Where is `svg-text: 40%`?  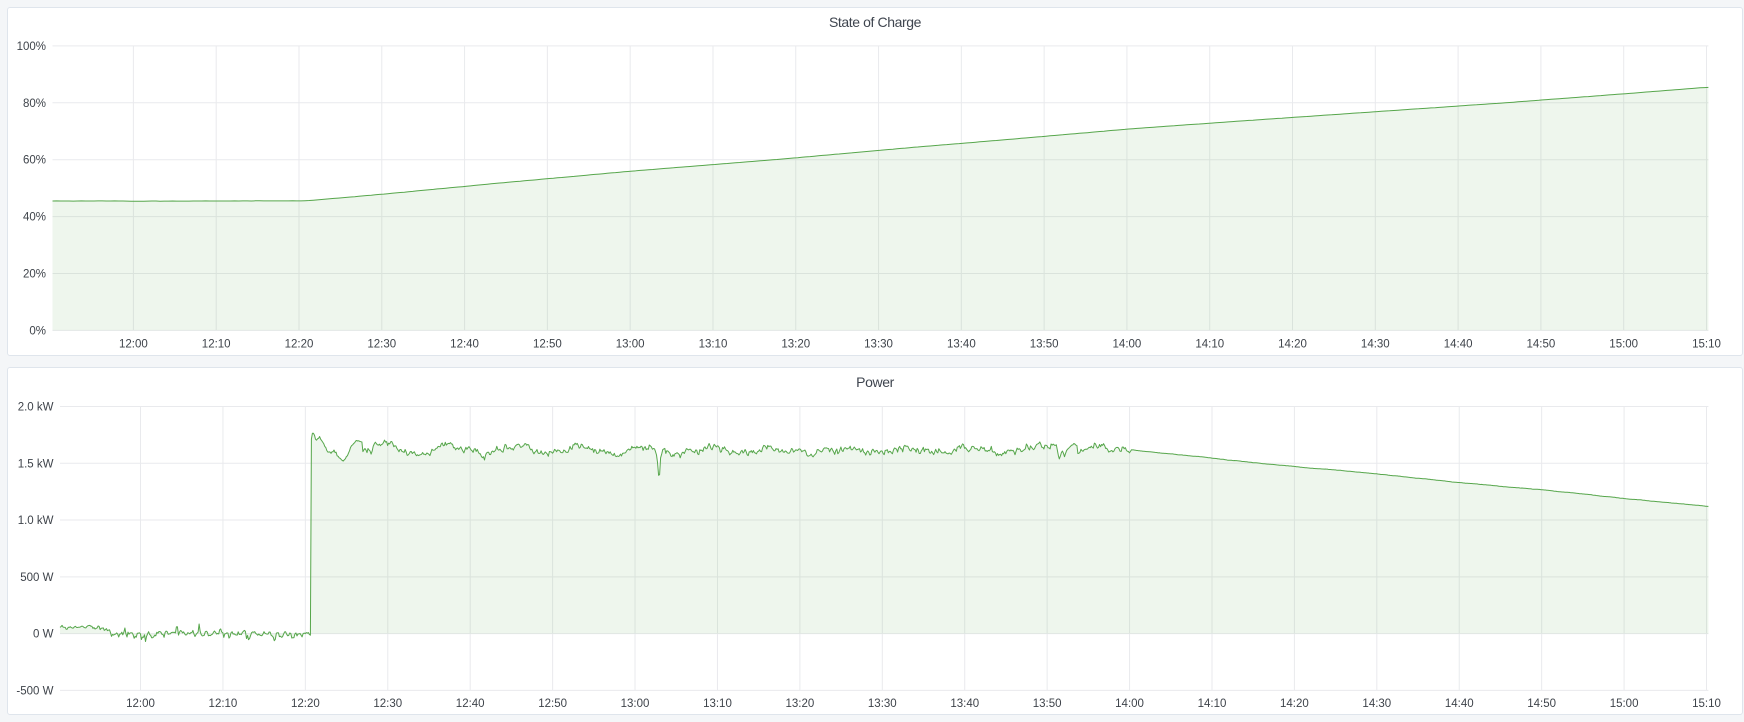 svg-text: 40% is located at coordinates (34, 218).